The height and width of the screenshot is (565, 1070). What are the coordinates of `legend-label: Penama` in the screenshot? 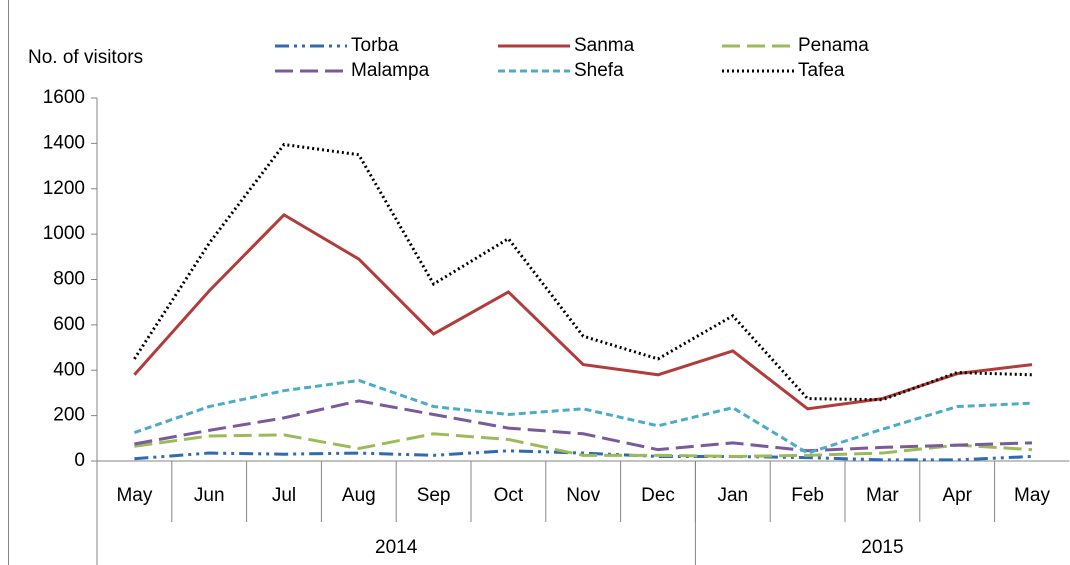 It's located at (833, 45).